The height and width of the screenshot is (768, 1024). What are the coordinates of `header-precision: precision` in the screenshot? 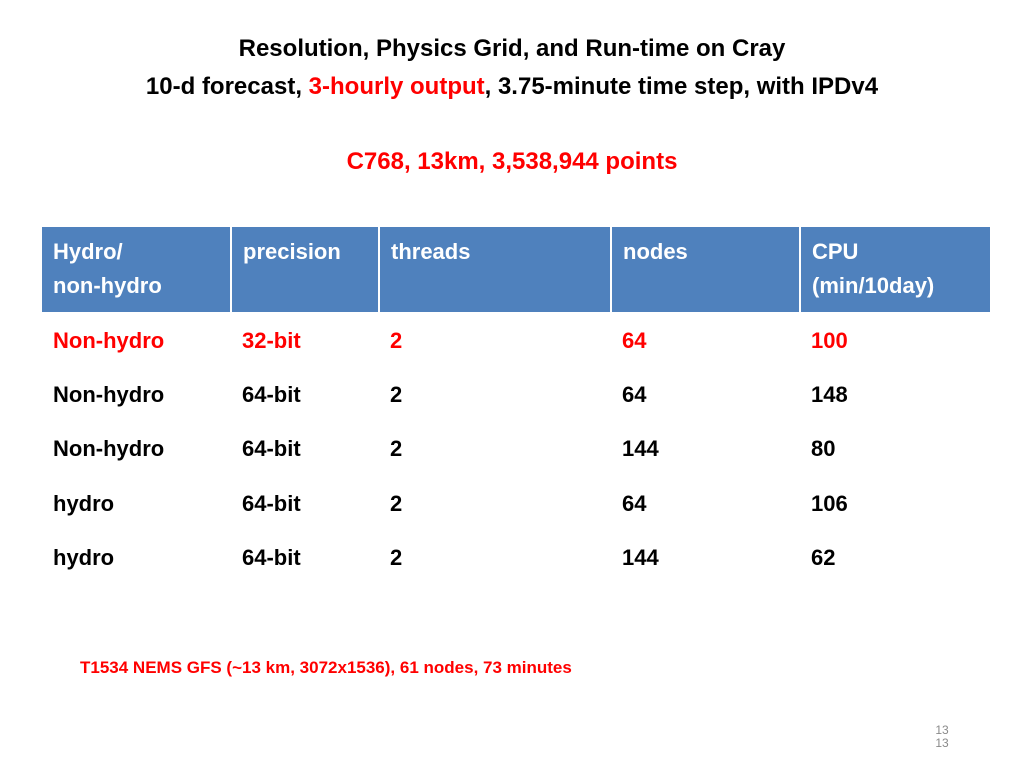 It's located at (304, 271).